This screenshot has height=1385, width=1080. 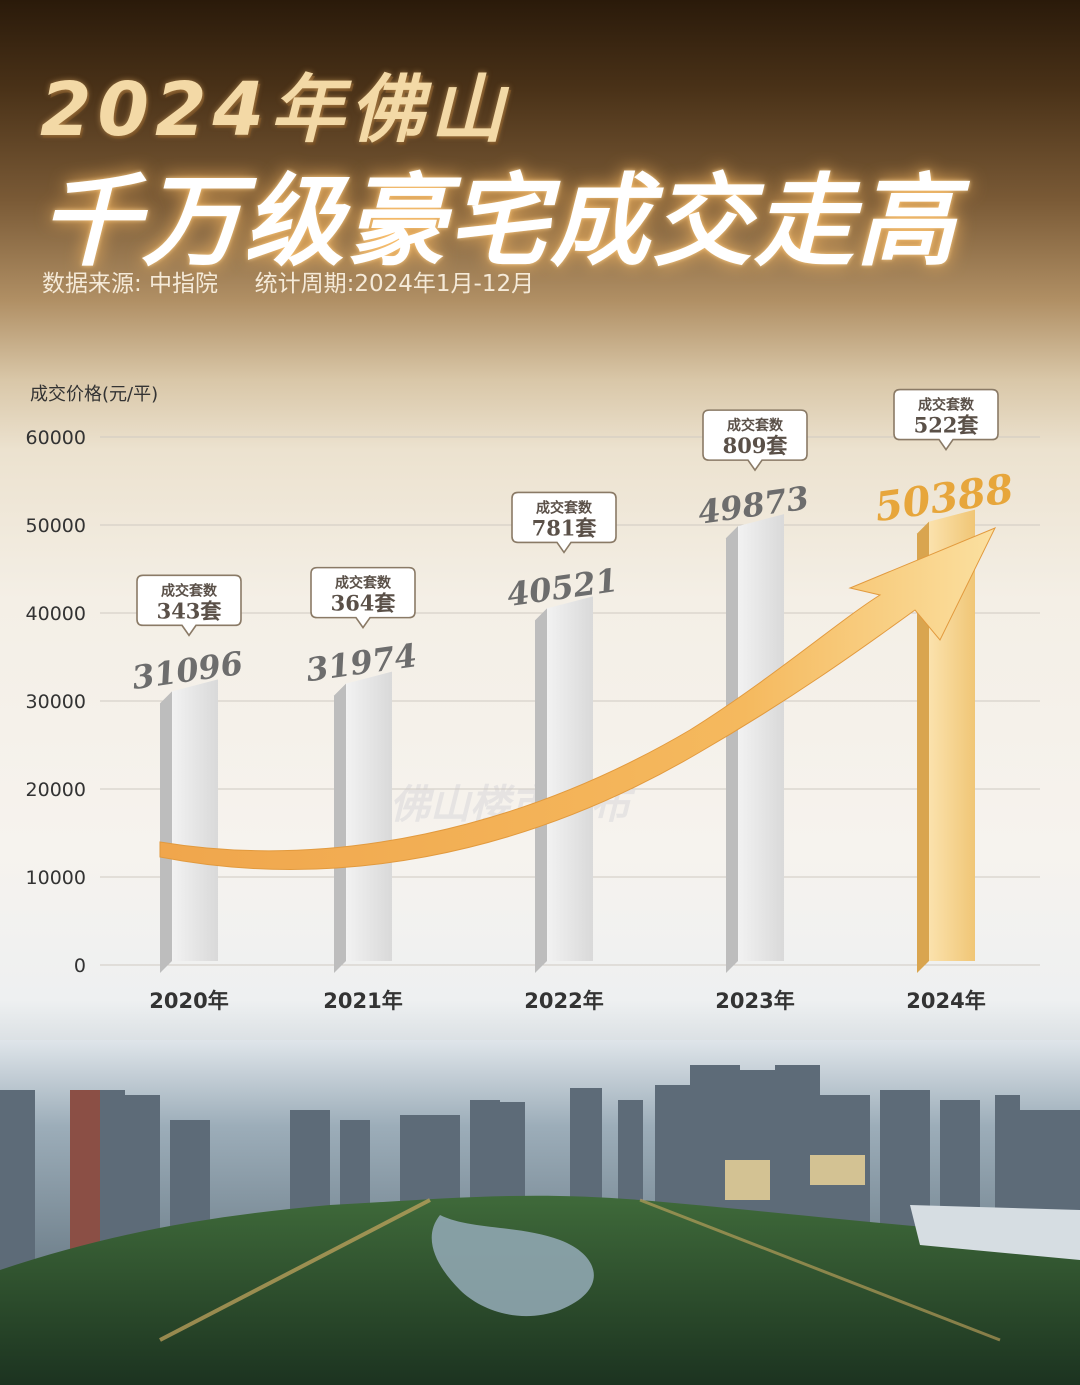 I want to click on x-tick-label: 2020年, so click(x=188, y=1001).